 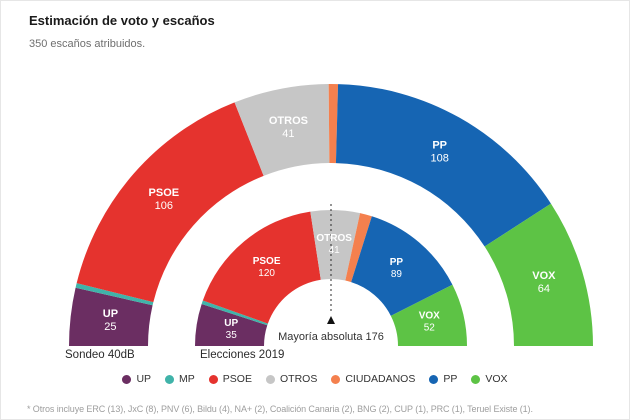 I want to click on label-psoe-outer: PSOE 106, so click(x=164, y=199).